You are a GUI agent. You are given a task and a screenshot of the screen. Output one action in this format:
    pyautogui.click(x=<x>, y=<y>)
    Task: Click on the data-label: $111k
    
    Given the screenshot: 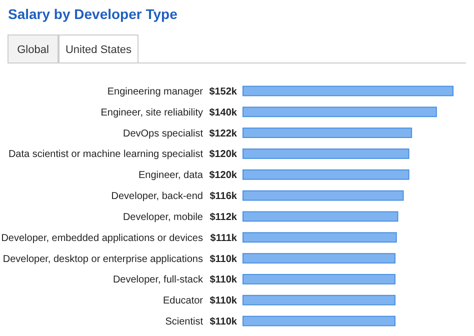 What is the action you would take?
    pyautogui.click(x=224, y=238)
    